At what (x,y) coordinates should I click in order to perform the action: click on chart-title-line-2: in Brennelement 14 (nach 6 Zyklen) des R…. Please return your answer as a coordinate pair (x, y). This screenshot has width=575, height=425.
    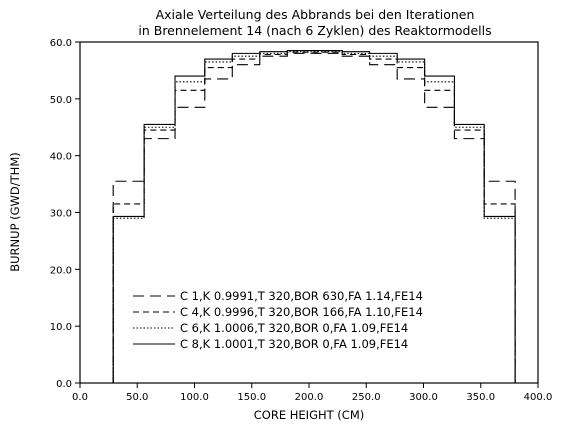
    Looking at the image, I should click on (314, 30).